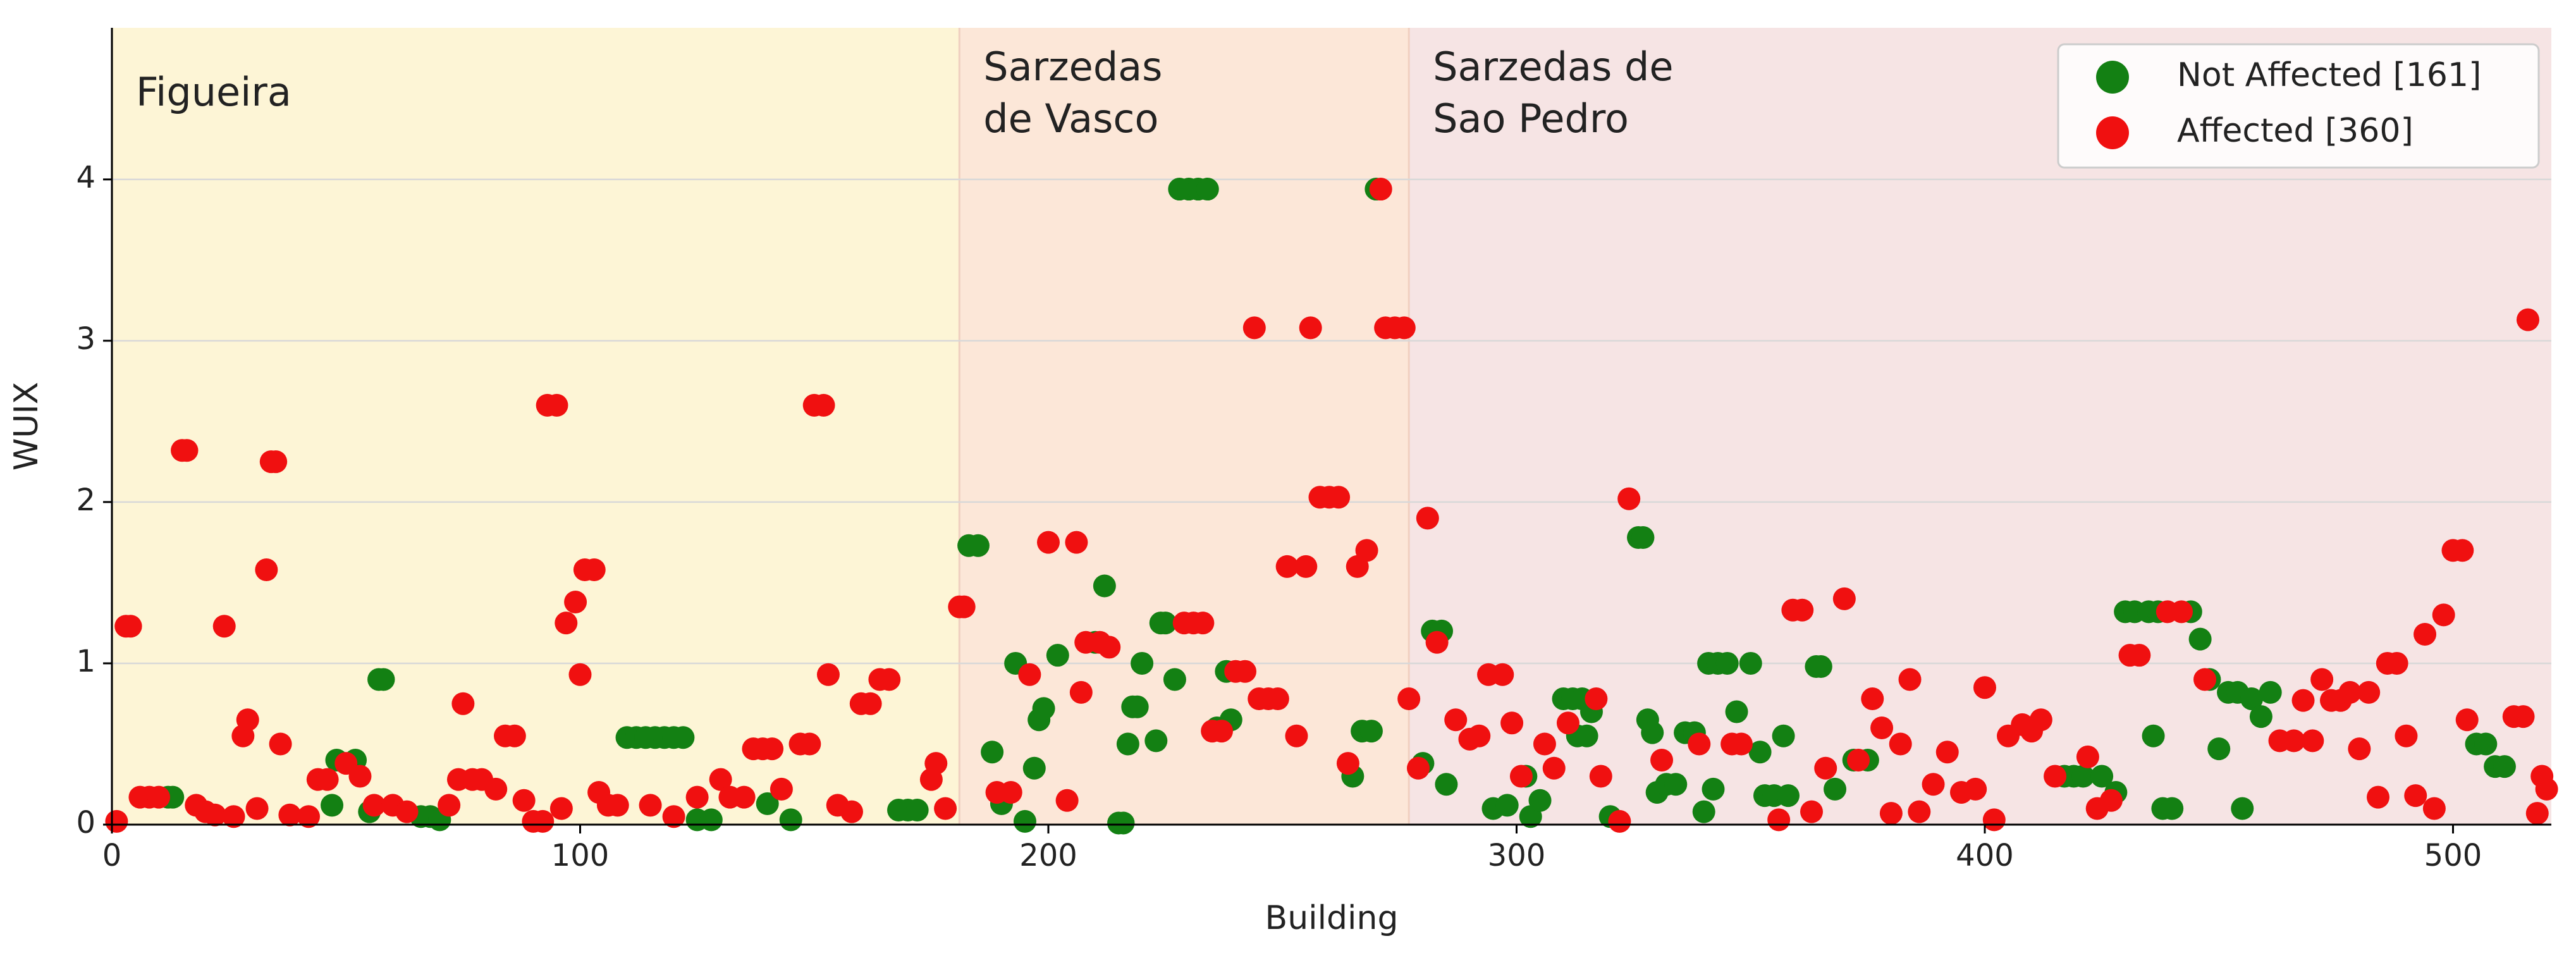 The height and width of the screenshot is (953, 2576). What do you see at coordinates (1184, 426) in the screenshot?
I see `region` at bounding box center [1184, 426].